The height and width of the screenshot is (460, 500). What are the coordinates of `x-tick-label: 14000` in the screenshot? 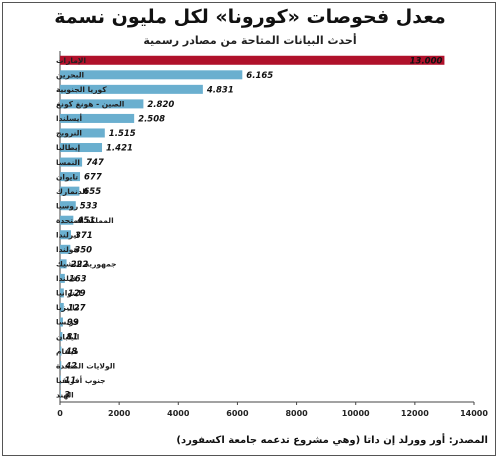 It's located at (474, 413).